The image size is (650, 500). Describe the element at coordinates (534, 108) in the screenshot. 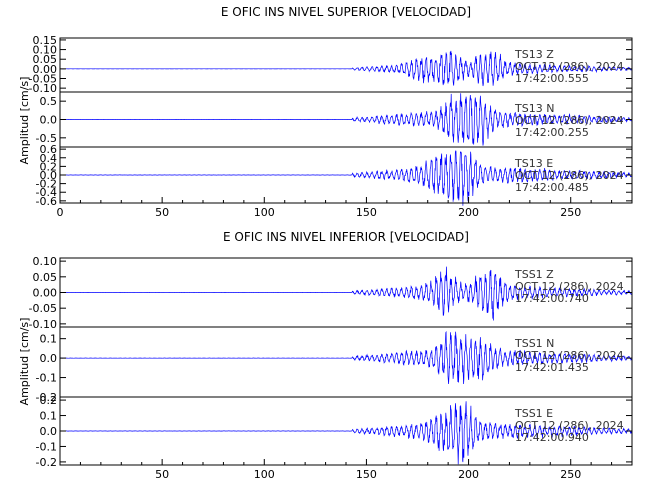

I see `panel-annotation: TS13 N` at that location.